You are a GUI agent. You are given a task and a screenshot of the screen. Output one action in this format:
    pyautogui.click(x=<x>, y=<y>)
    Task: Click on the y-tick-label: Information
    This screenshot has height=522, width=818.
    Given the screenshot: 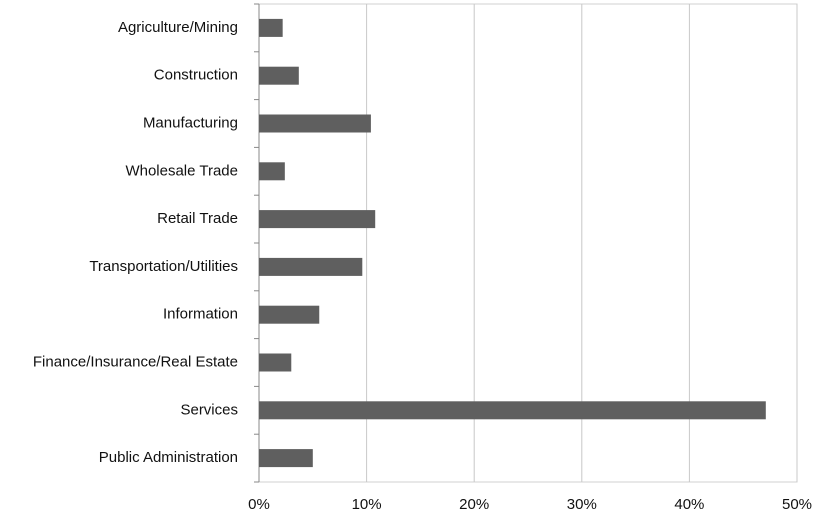 What is the action you would take?
    pyautogui.click(x=200, y=314)
    